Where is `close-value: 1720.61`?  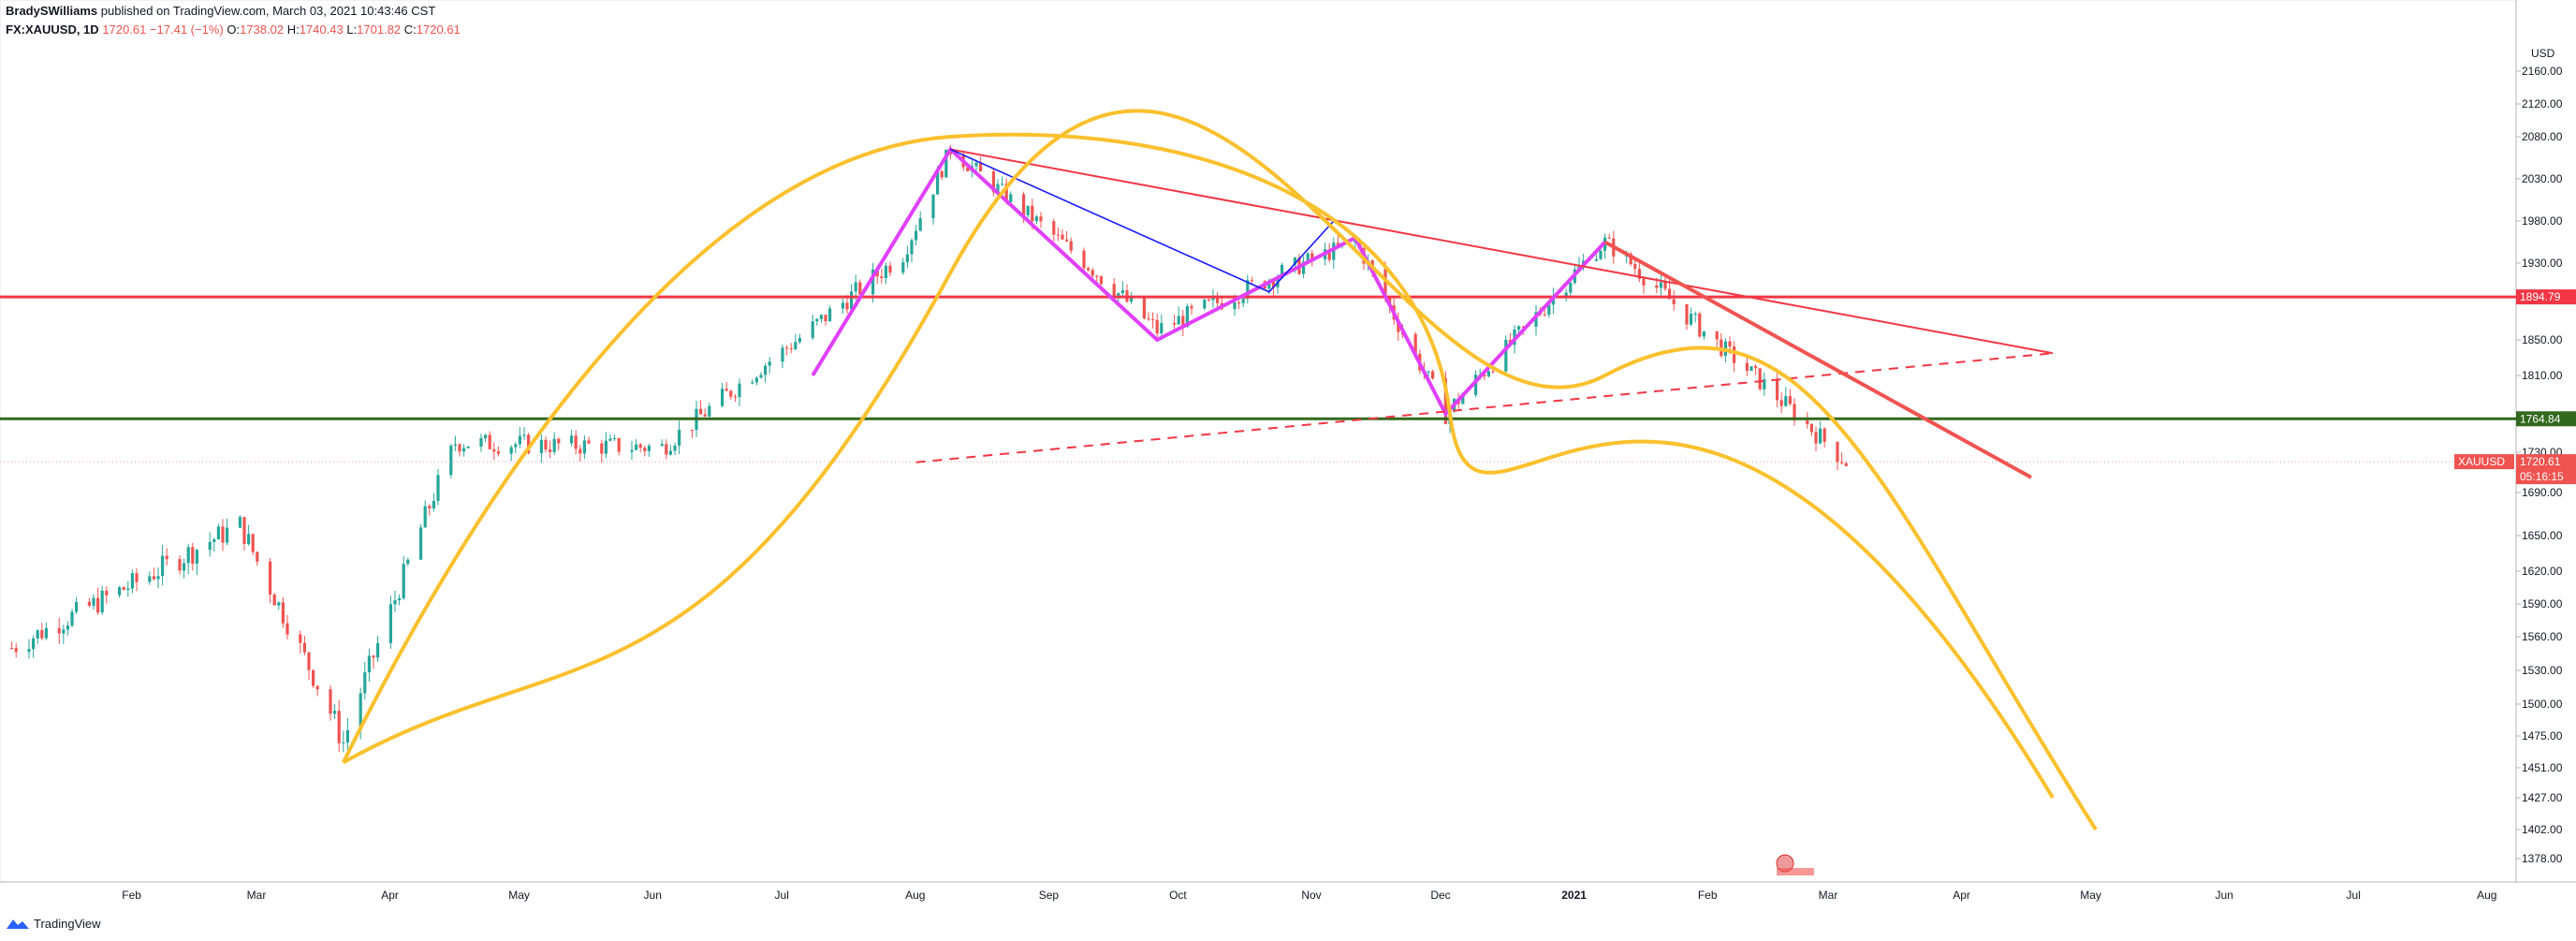
close-value: 1720.61 is located at coordinates (438, 30).